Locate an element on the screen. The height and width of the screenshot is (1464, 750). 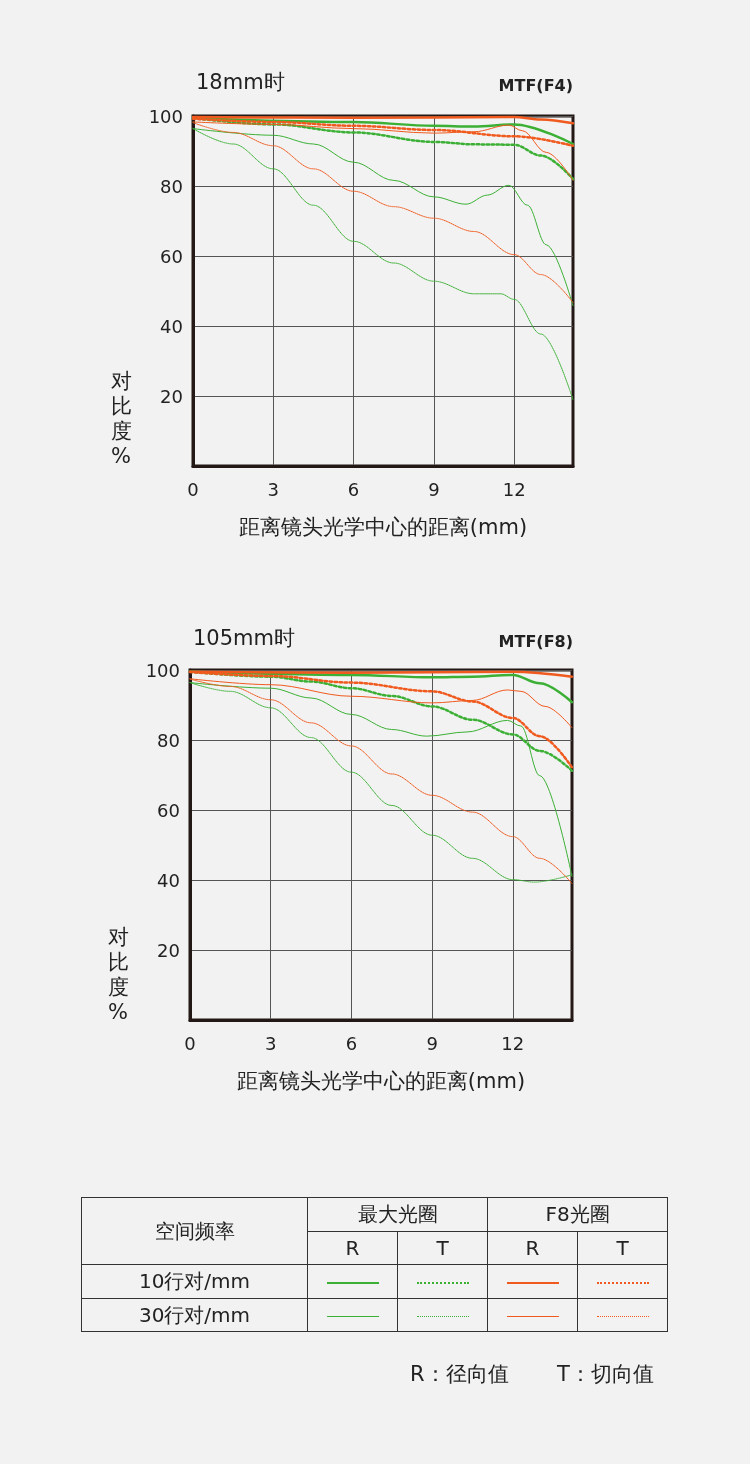
text: 最大光圈 is located at coordinates (397, 1214).